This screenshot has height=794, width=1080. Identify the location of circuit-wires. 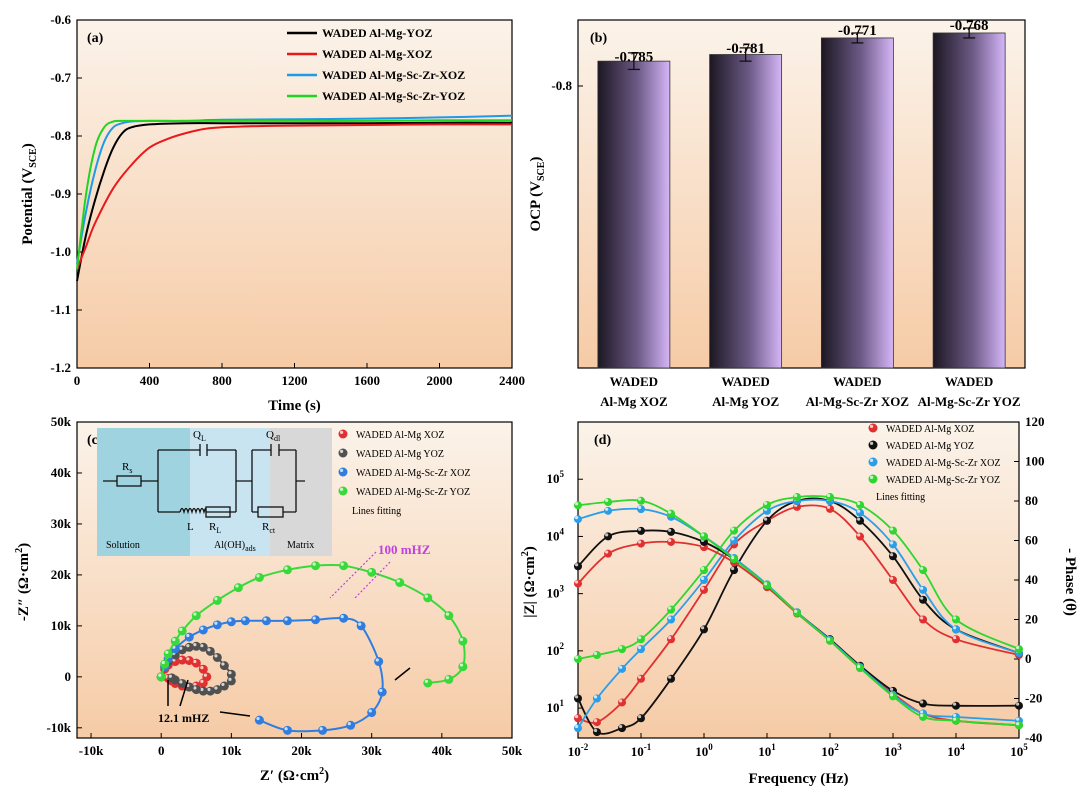
(204, 481).